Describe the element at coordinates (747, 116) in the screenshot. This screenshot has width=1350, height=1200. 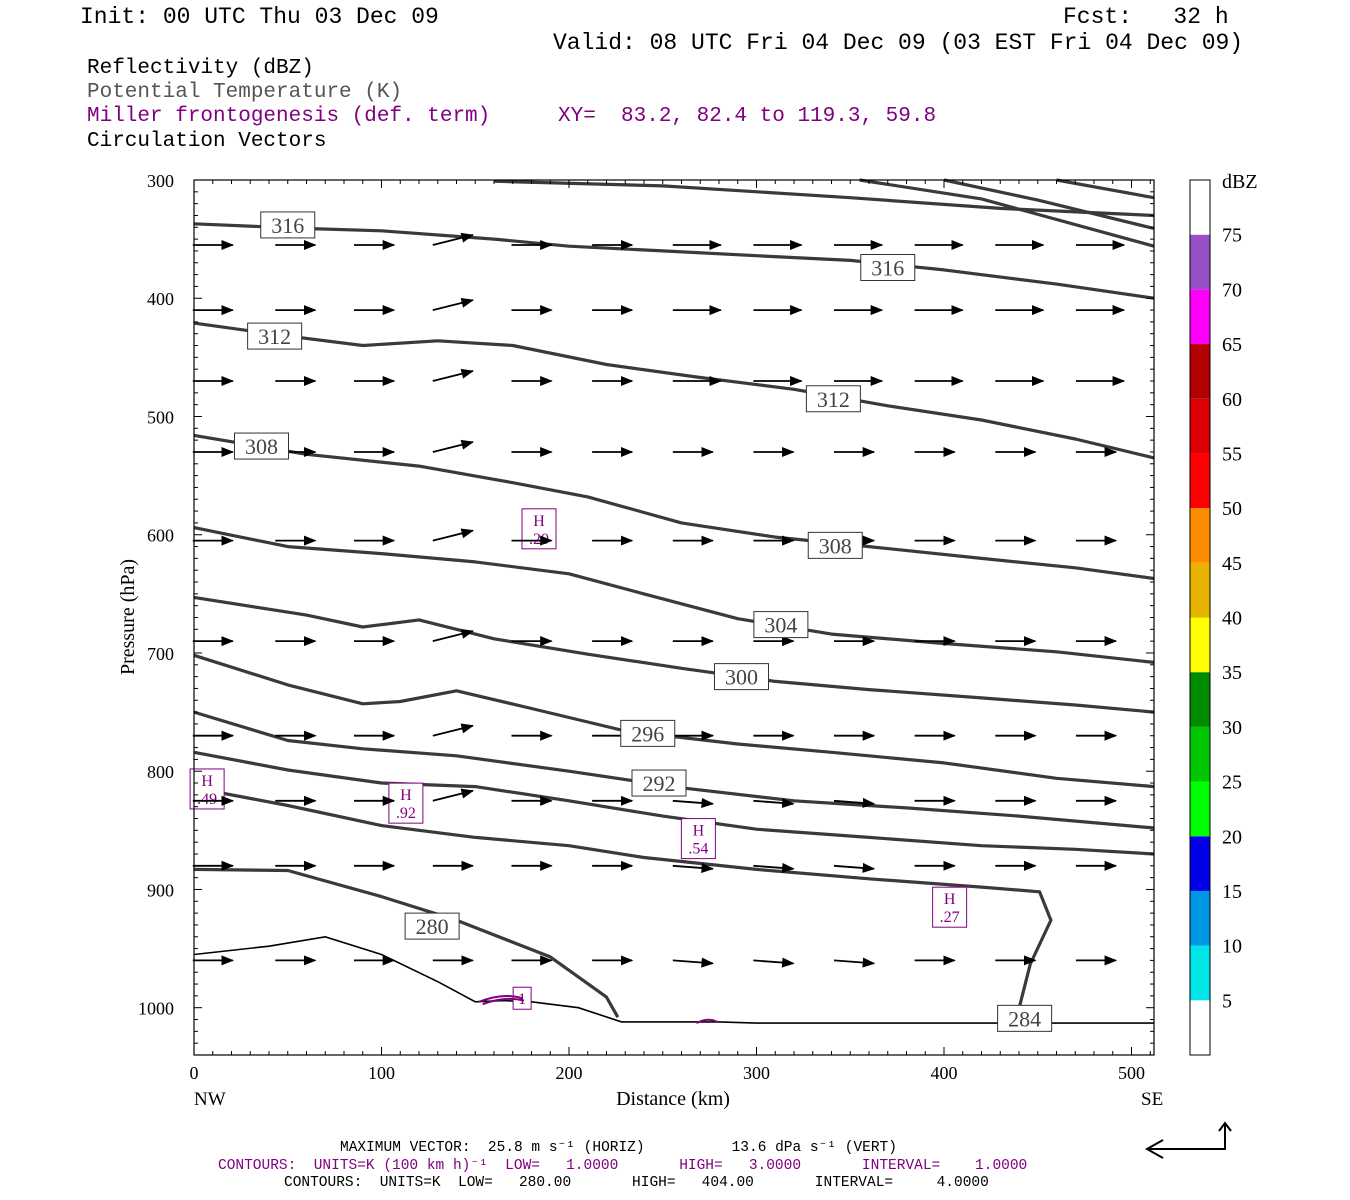
I see `cross-section-endpoints: XY= 83.2, 82.4 to 119.3, 59.8` at that location.